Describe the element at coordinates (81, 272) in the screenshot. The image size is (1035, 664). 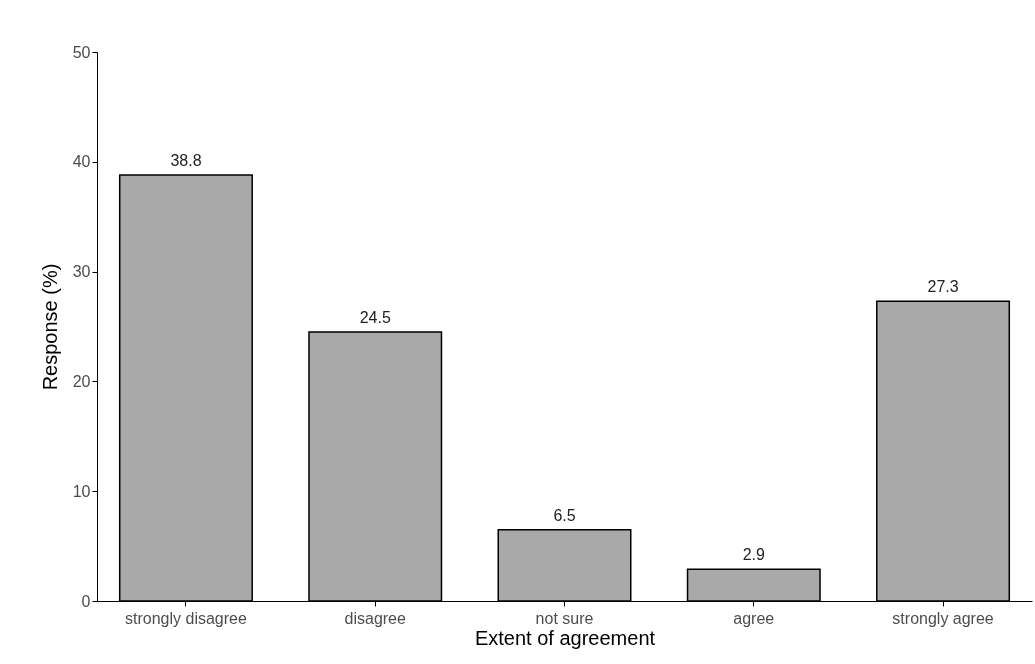
I see `y-tick-label: 30` at that location.